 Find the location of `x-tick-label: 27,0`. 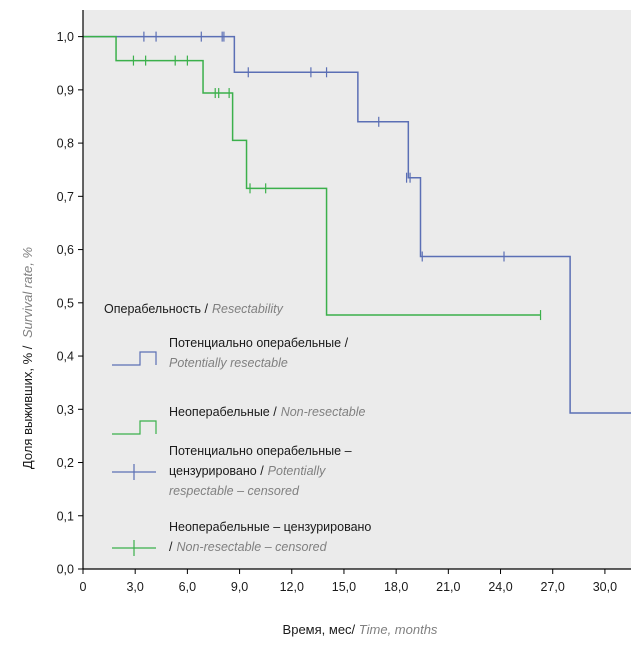

x-tick-label: 27,0 is located at coordinates (553, 587).